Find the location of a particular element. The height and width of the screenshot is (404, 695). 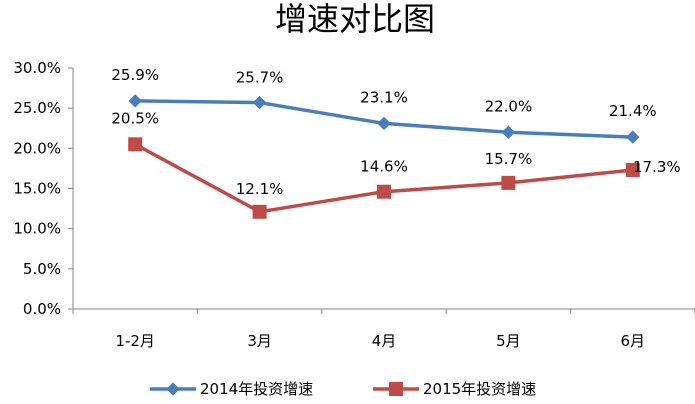

legend-entry: 2015年投资增速 is located at coordinates (454, 389).